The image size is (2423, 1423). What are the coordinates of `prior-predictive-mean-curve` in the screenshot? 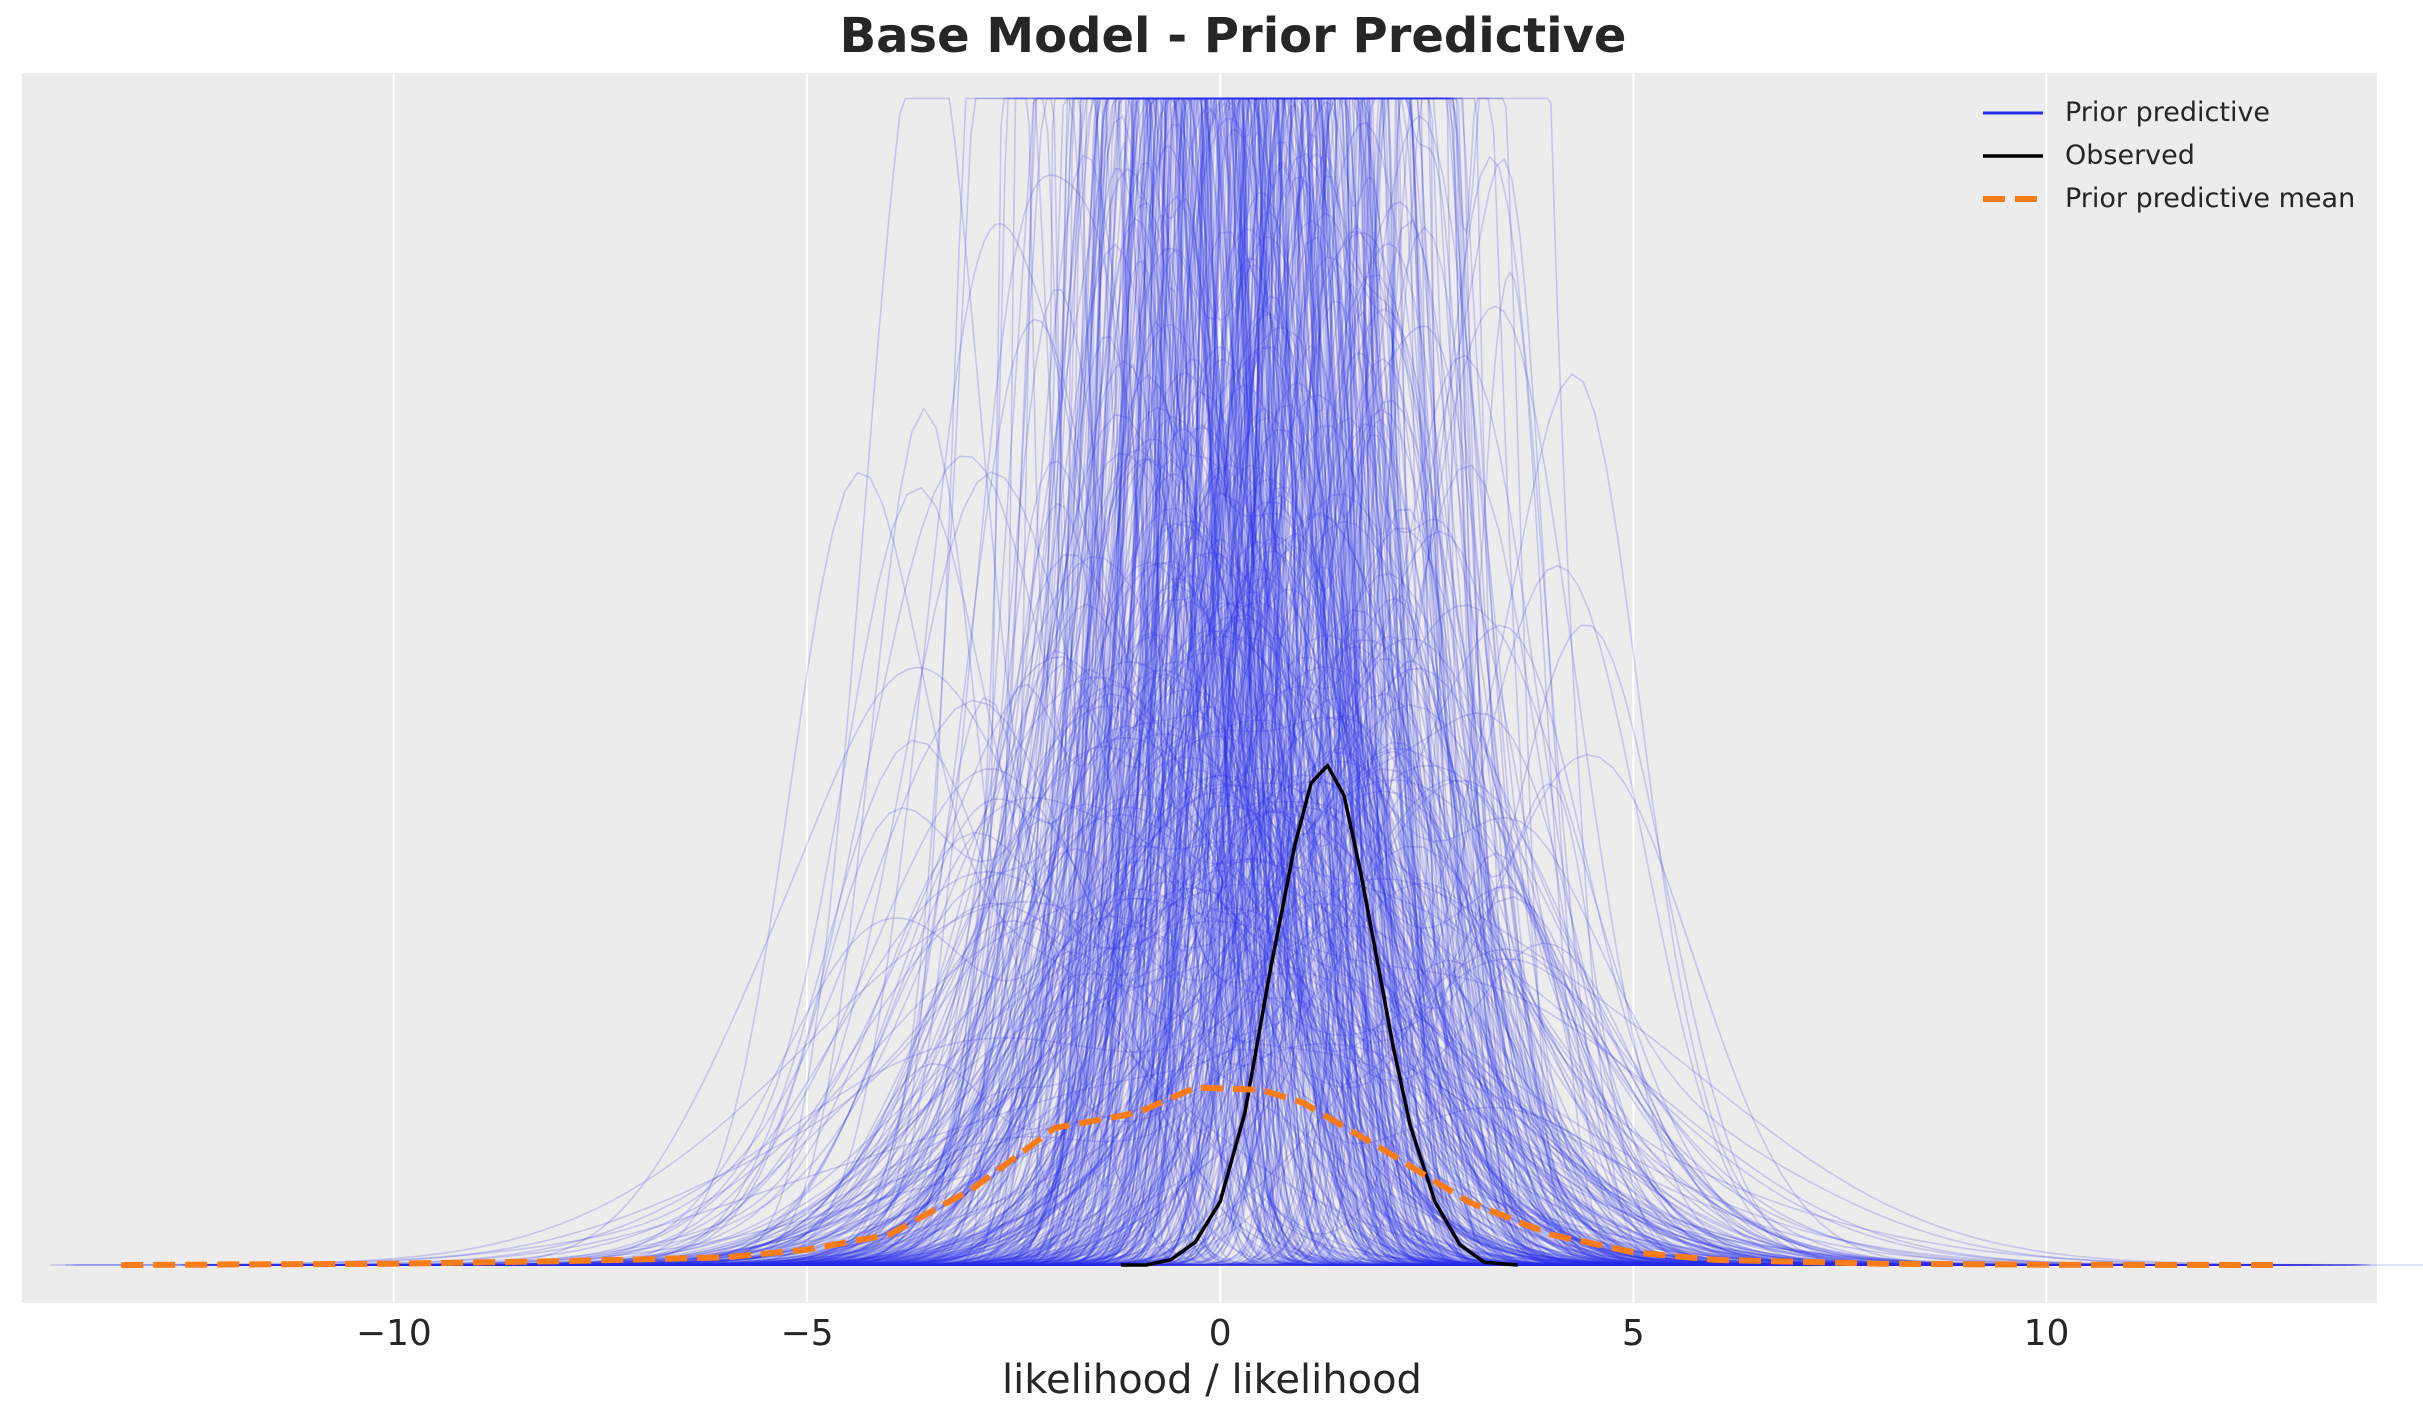 It's located at (1199, 1176).